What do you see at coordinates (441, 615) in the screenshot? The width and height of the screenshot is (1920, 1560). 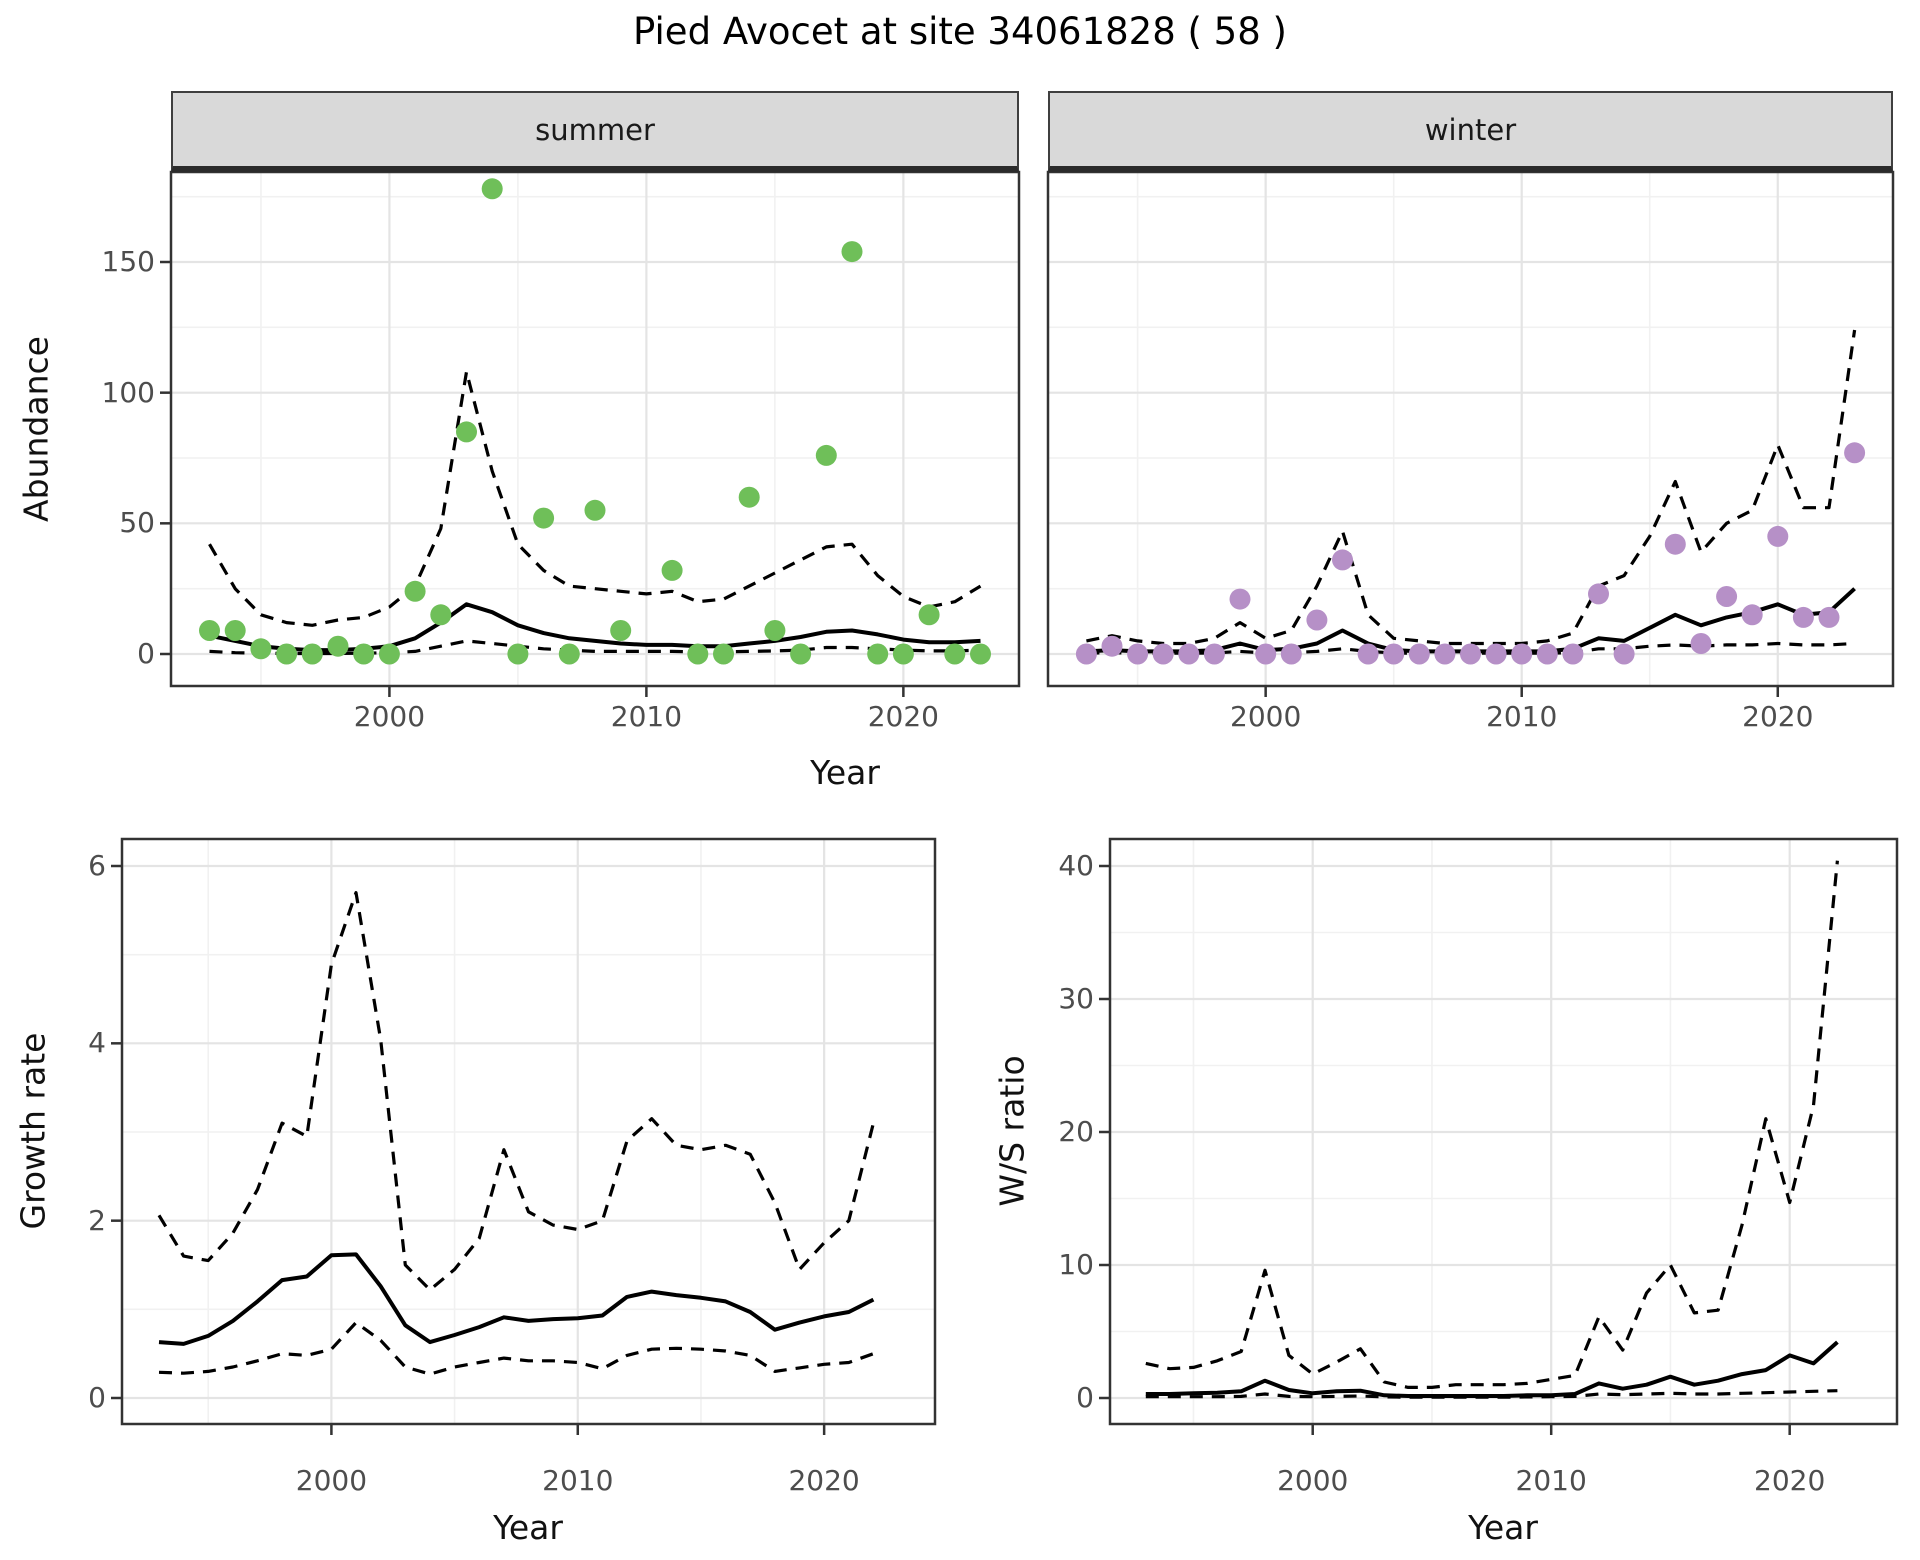 I see `observation-dot-summer-2002` at bounding box center [441, 615].